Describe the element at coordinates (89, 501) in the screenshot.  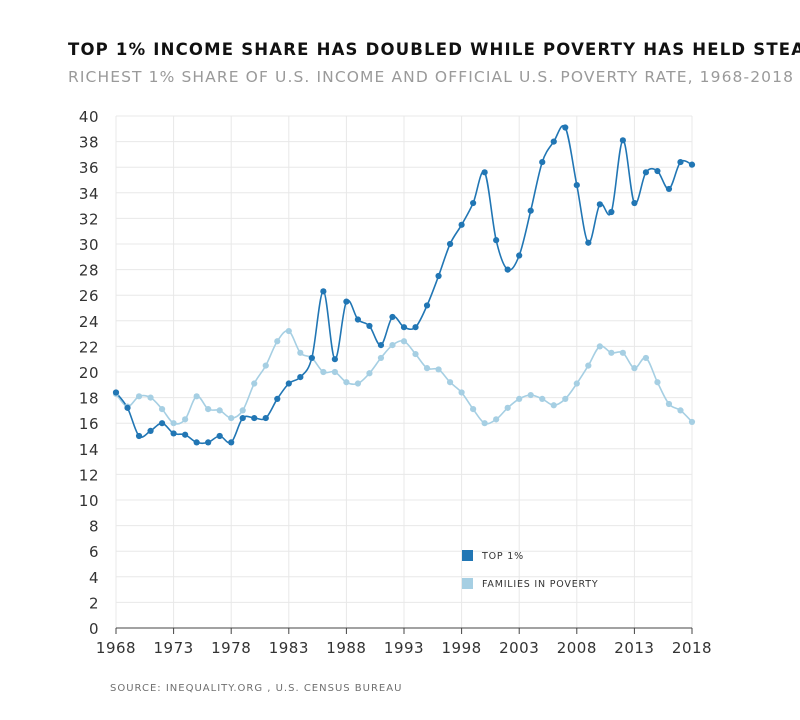
I see `y-tick-label: 10` at that location.